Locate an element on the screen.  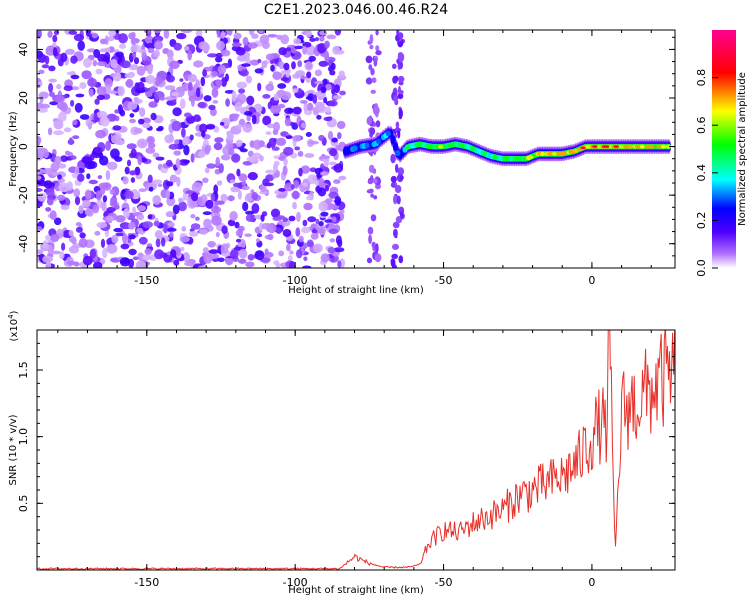
spectrogram-ridge is located at coordinates (507, 146).